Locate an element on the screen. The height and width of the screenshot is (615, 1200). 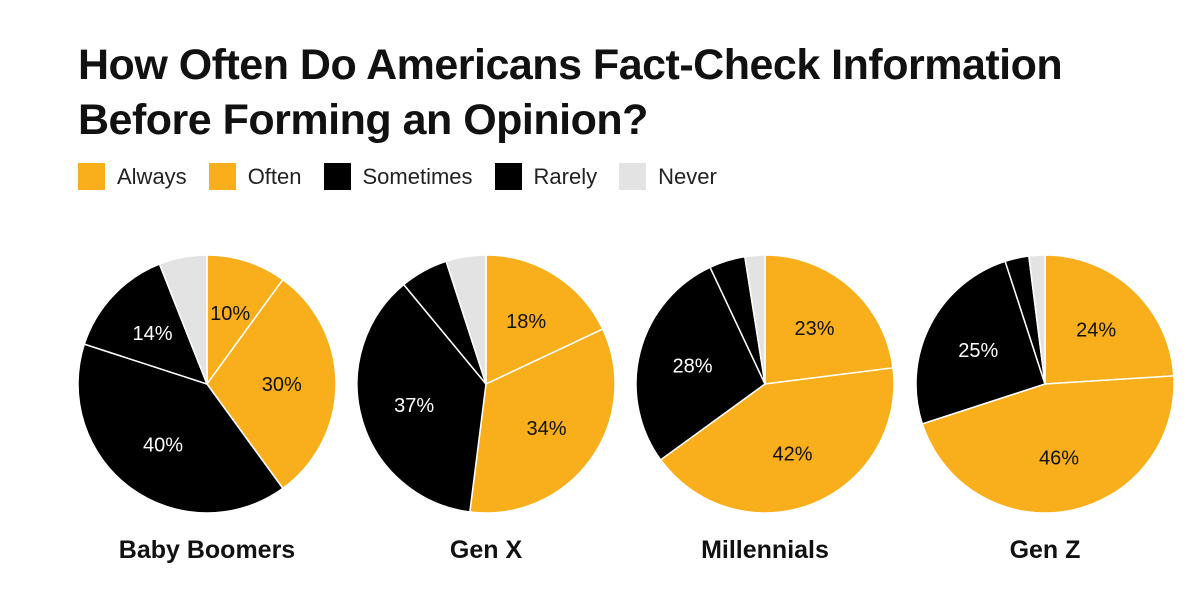
slice-baby-boomers-often is located at coordinates (271, 384).